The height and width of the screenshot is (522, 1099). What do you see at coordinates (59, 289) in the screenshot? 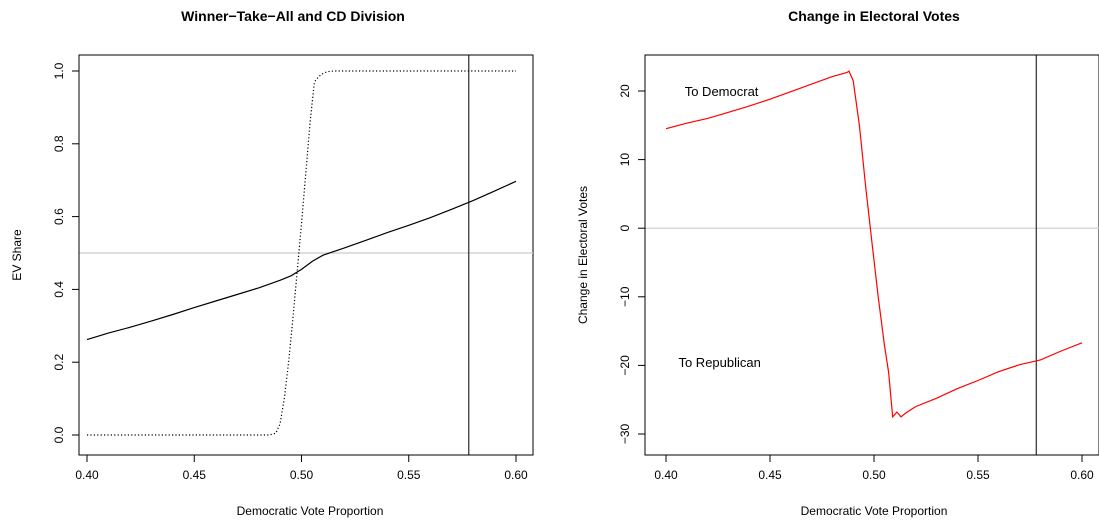
I see `y-tick-label: 0.4` at bounding box center [59, 289].